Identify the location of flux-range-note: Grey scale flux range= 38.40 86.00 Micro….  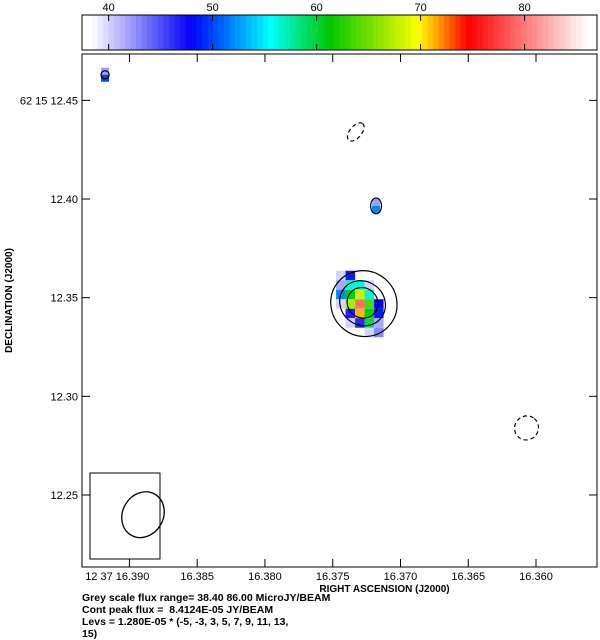
(206, 598).